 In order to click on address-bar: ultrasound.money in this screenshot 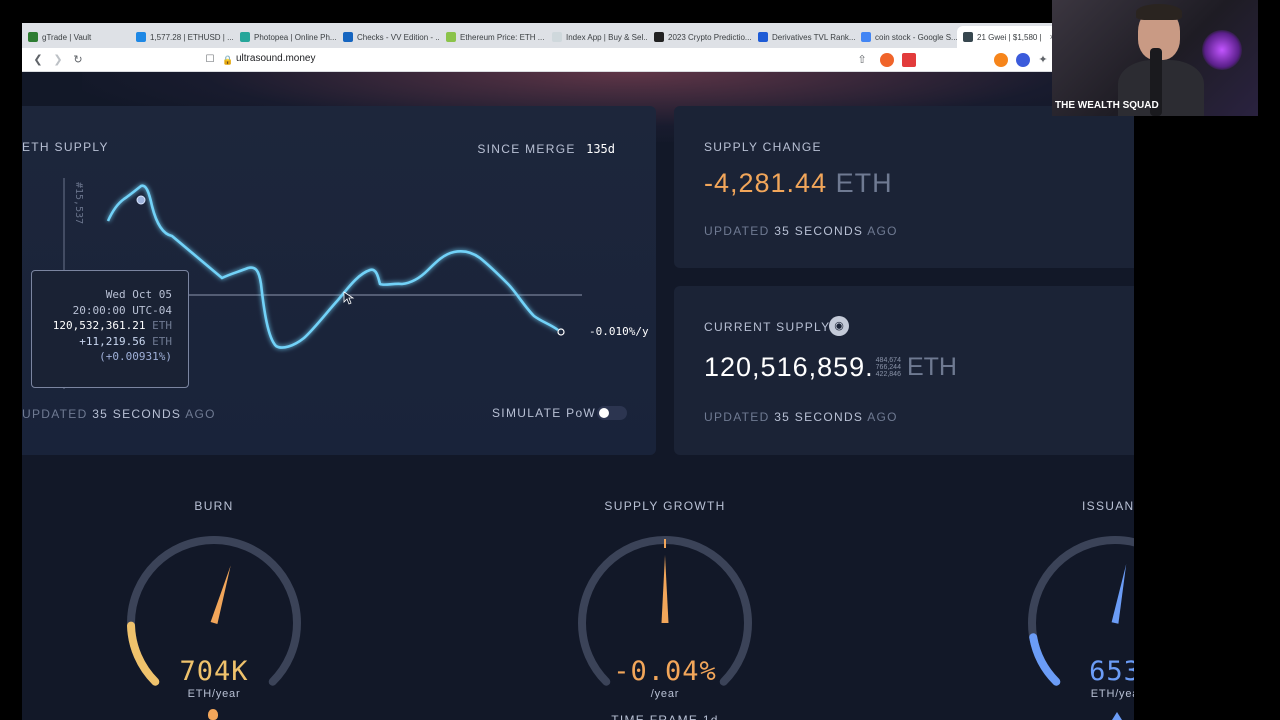, I will do `click(276, 58)`.